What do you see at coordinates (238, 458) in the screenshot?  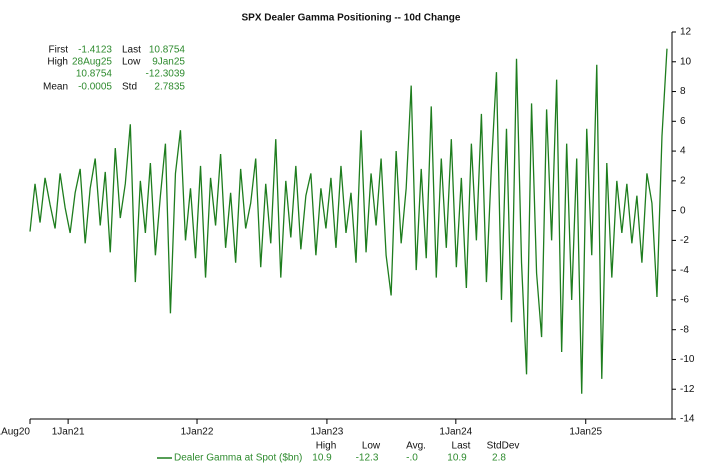 I see `legend-label: Dealer Gamma at Spot ($bn)` at bounding box center [238, 458].